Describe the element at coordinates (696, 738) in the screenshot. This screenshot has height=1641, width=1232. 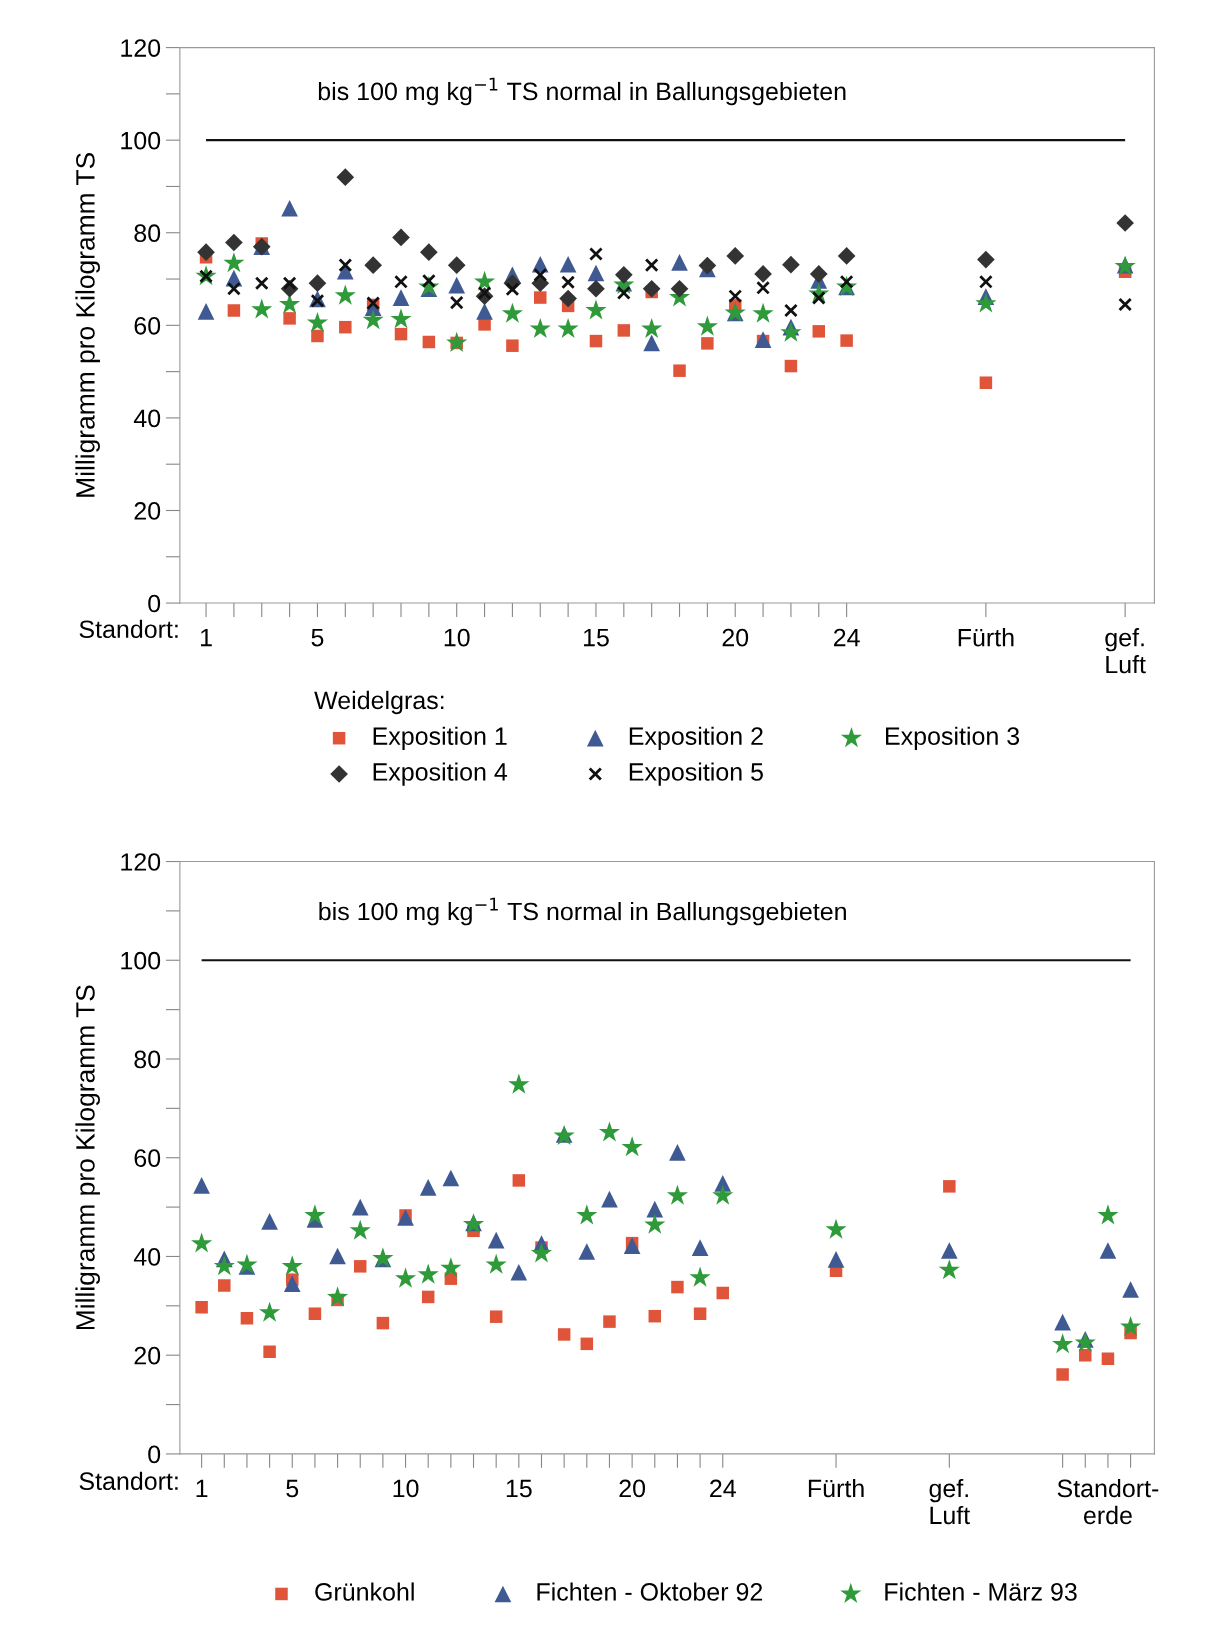
I see `legend-label: Exposition 2` at that location.